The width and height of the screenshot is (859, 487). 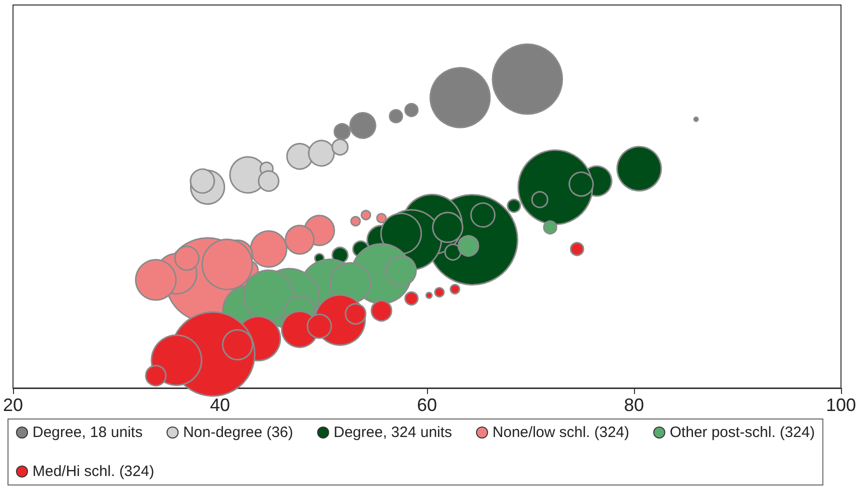 What do you see at coordinates (634, 405) in the screenshot?
I see `x-tick-label: 80` at bounding box center [634, 405].